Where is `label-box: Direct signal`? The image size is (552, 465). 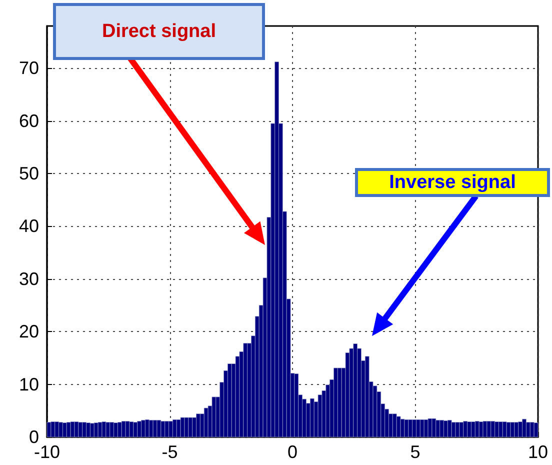 label-box: Direct signal is located at coordinates (159, 31).